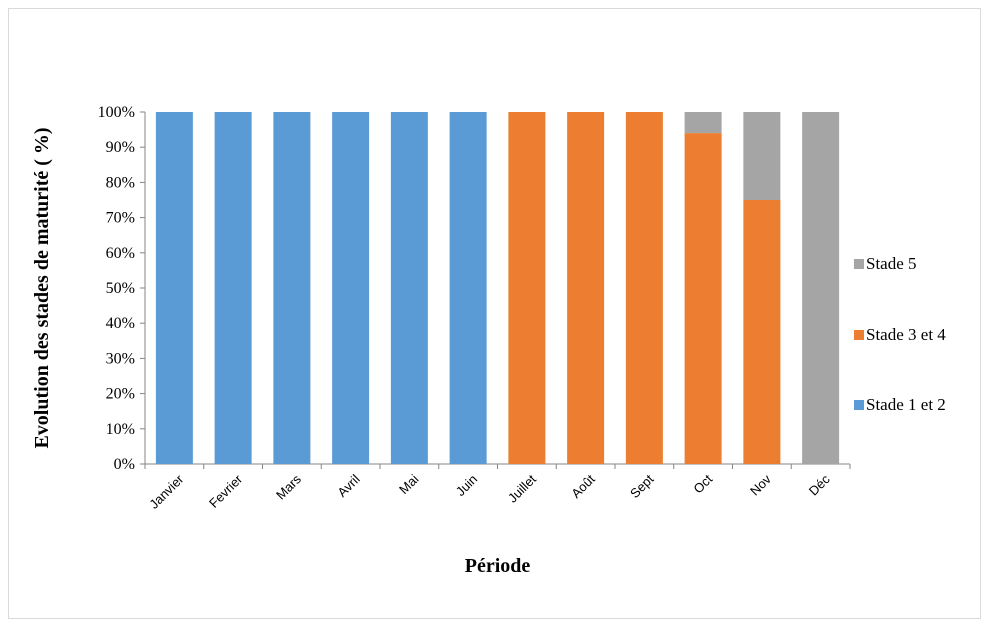 Image resolution: width=989 pixels, height=627 pixels. Describe the element at coordinates (120, 358) in the screenshot. I see `y-tick-label: 30%` at that location.